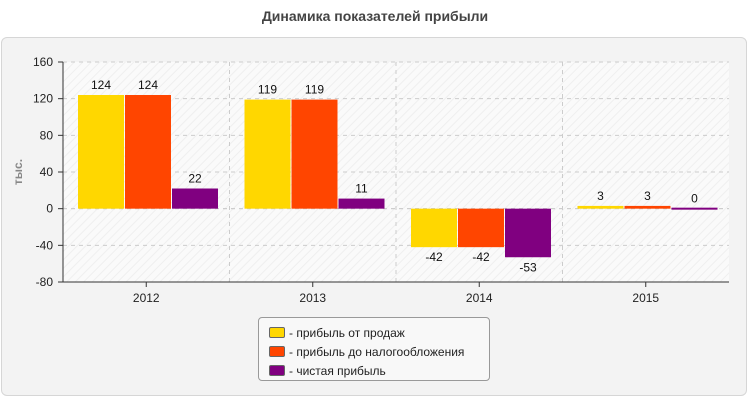 This screenshot has width=750, height=400. Describe the element at coordinates (18, 172) in the screenshot. I see `y-axis-label: тыс.` at that location.